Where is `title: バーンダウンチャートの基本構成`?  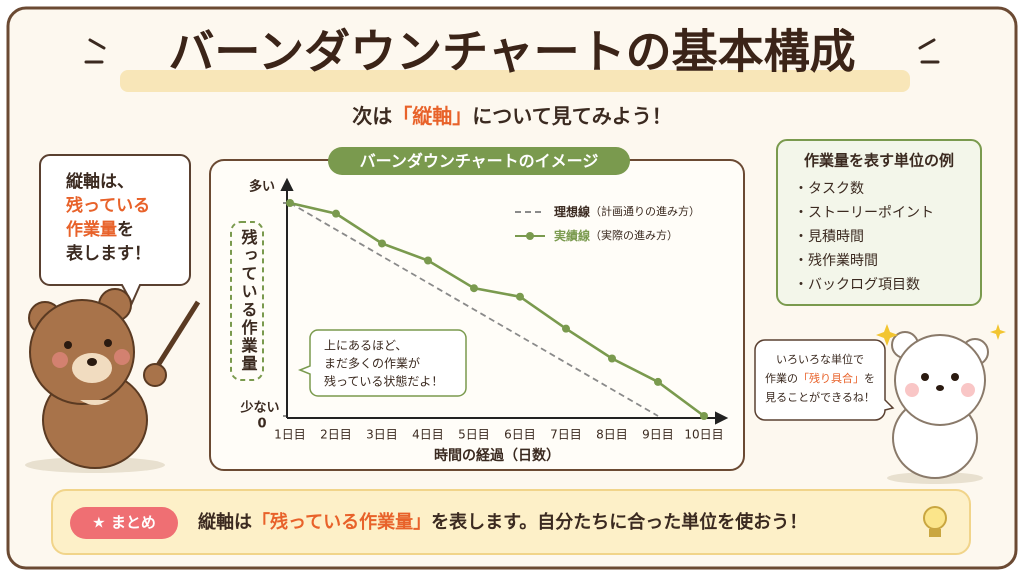
title: バーンダウンチャートの基本構成 is located at coordinates (511, 52).